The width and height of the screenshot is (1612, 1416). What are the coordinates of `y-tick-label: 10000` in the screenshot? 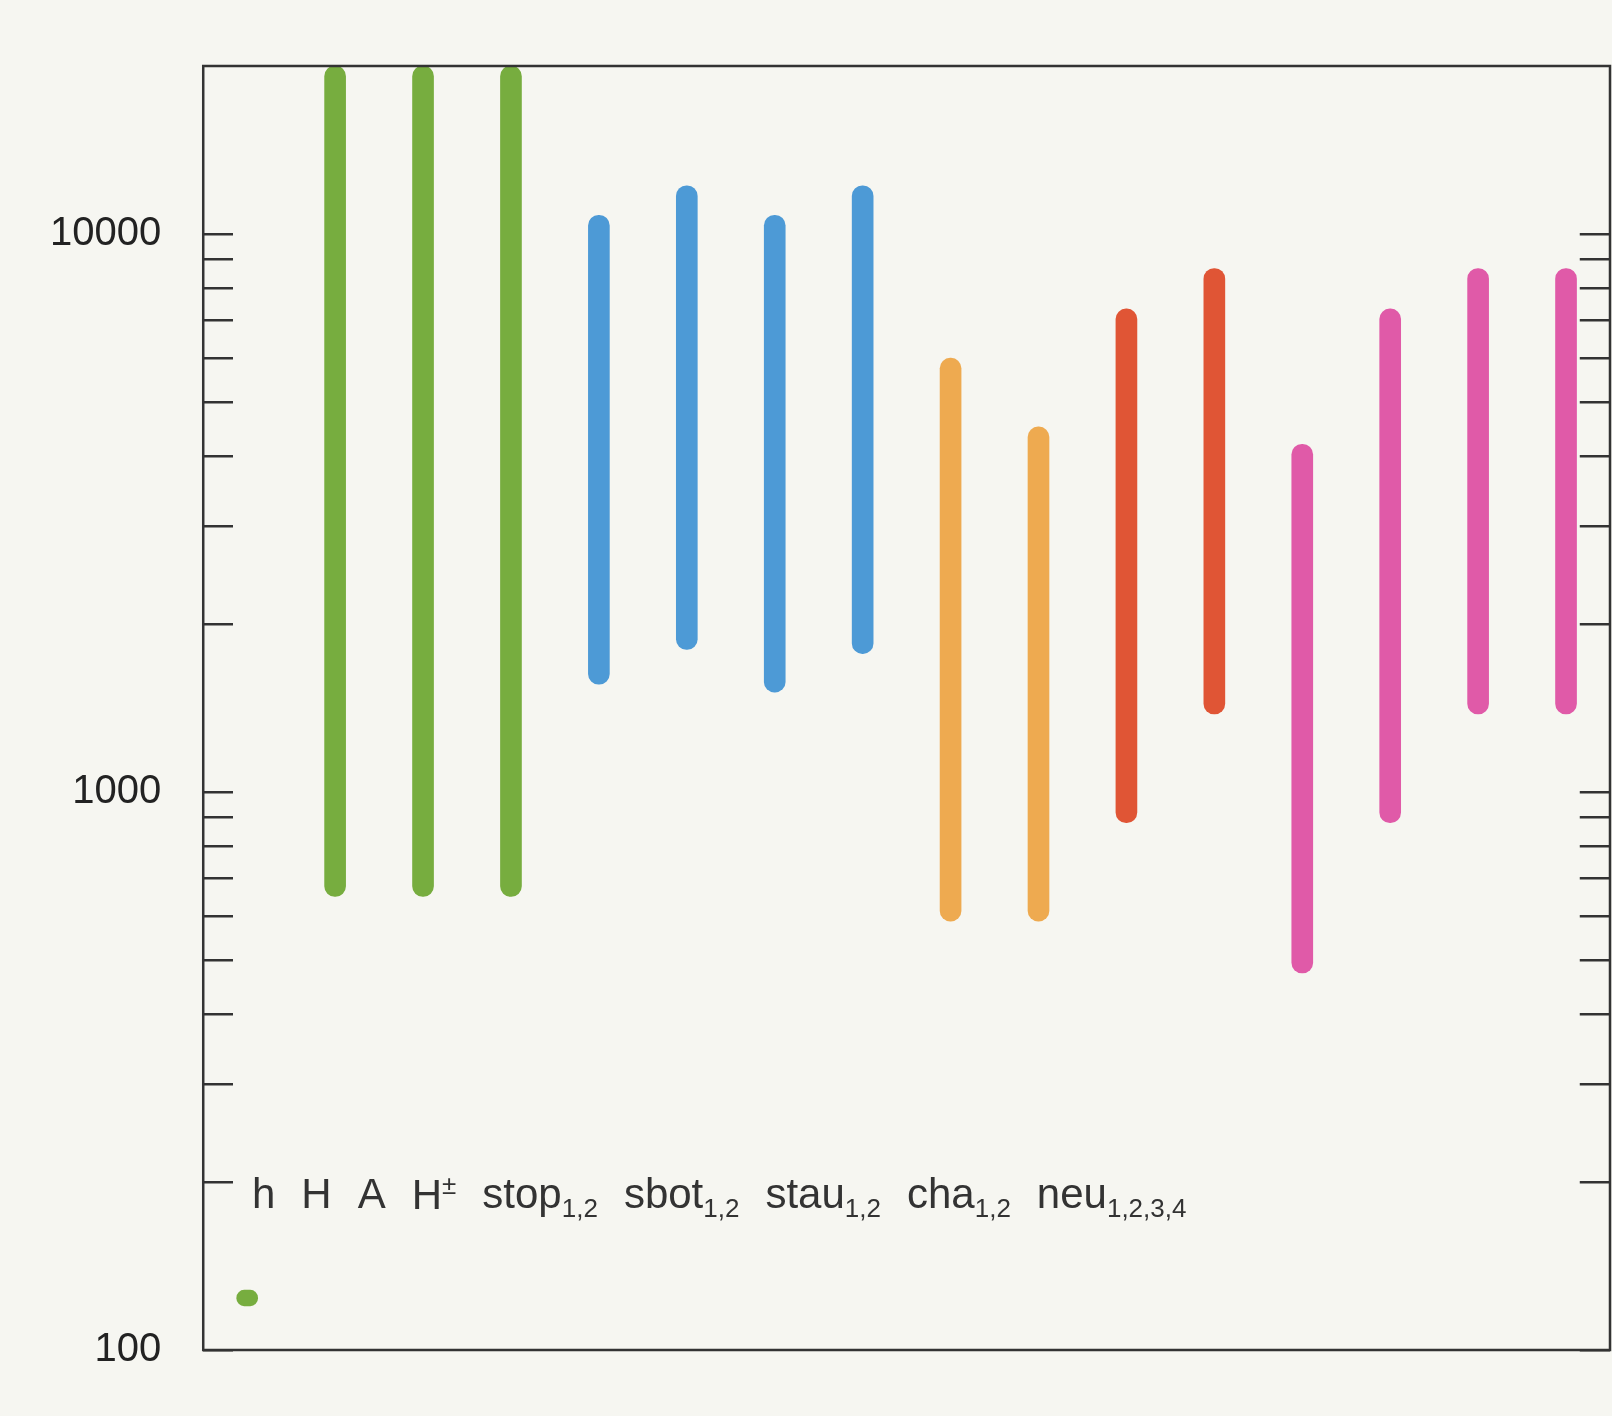 It's located at (106, 231).